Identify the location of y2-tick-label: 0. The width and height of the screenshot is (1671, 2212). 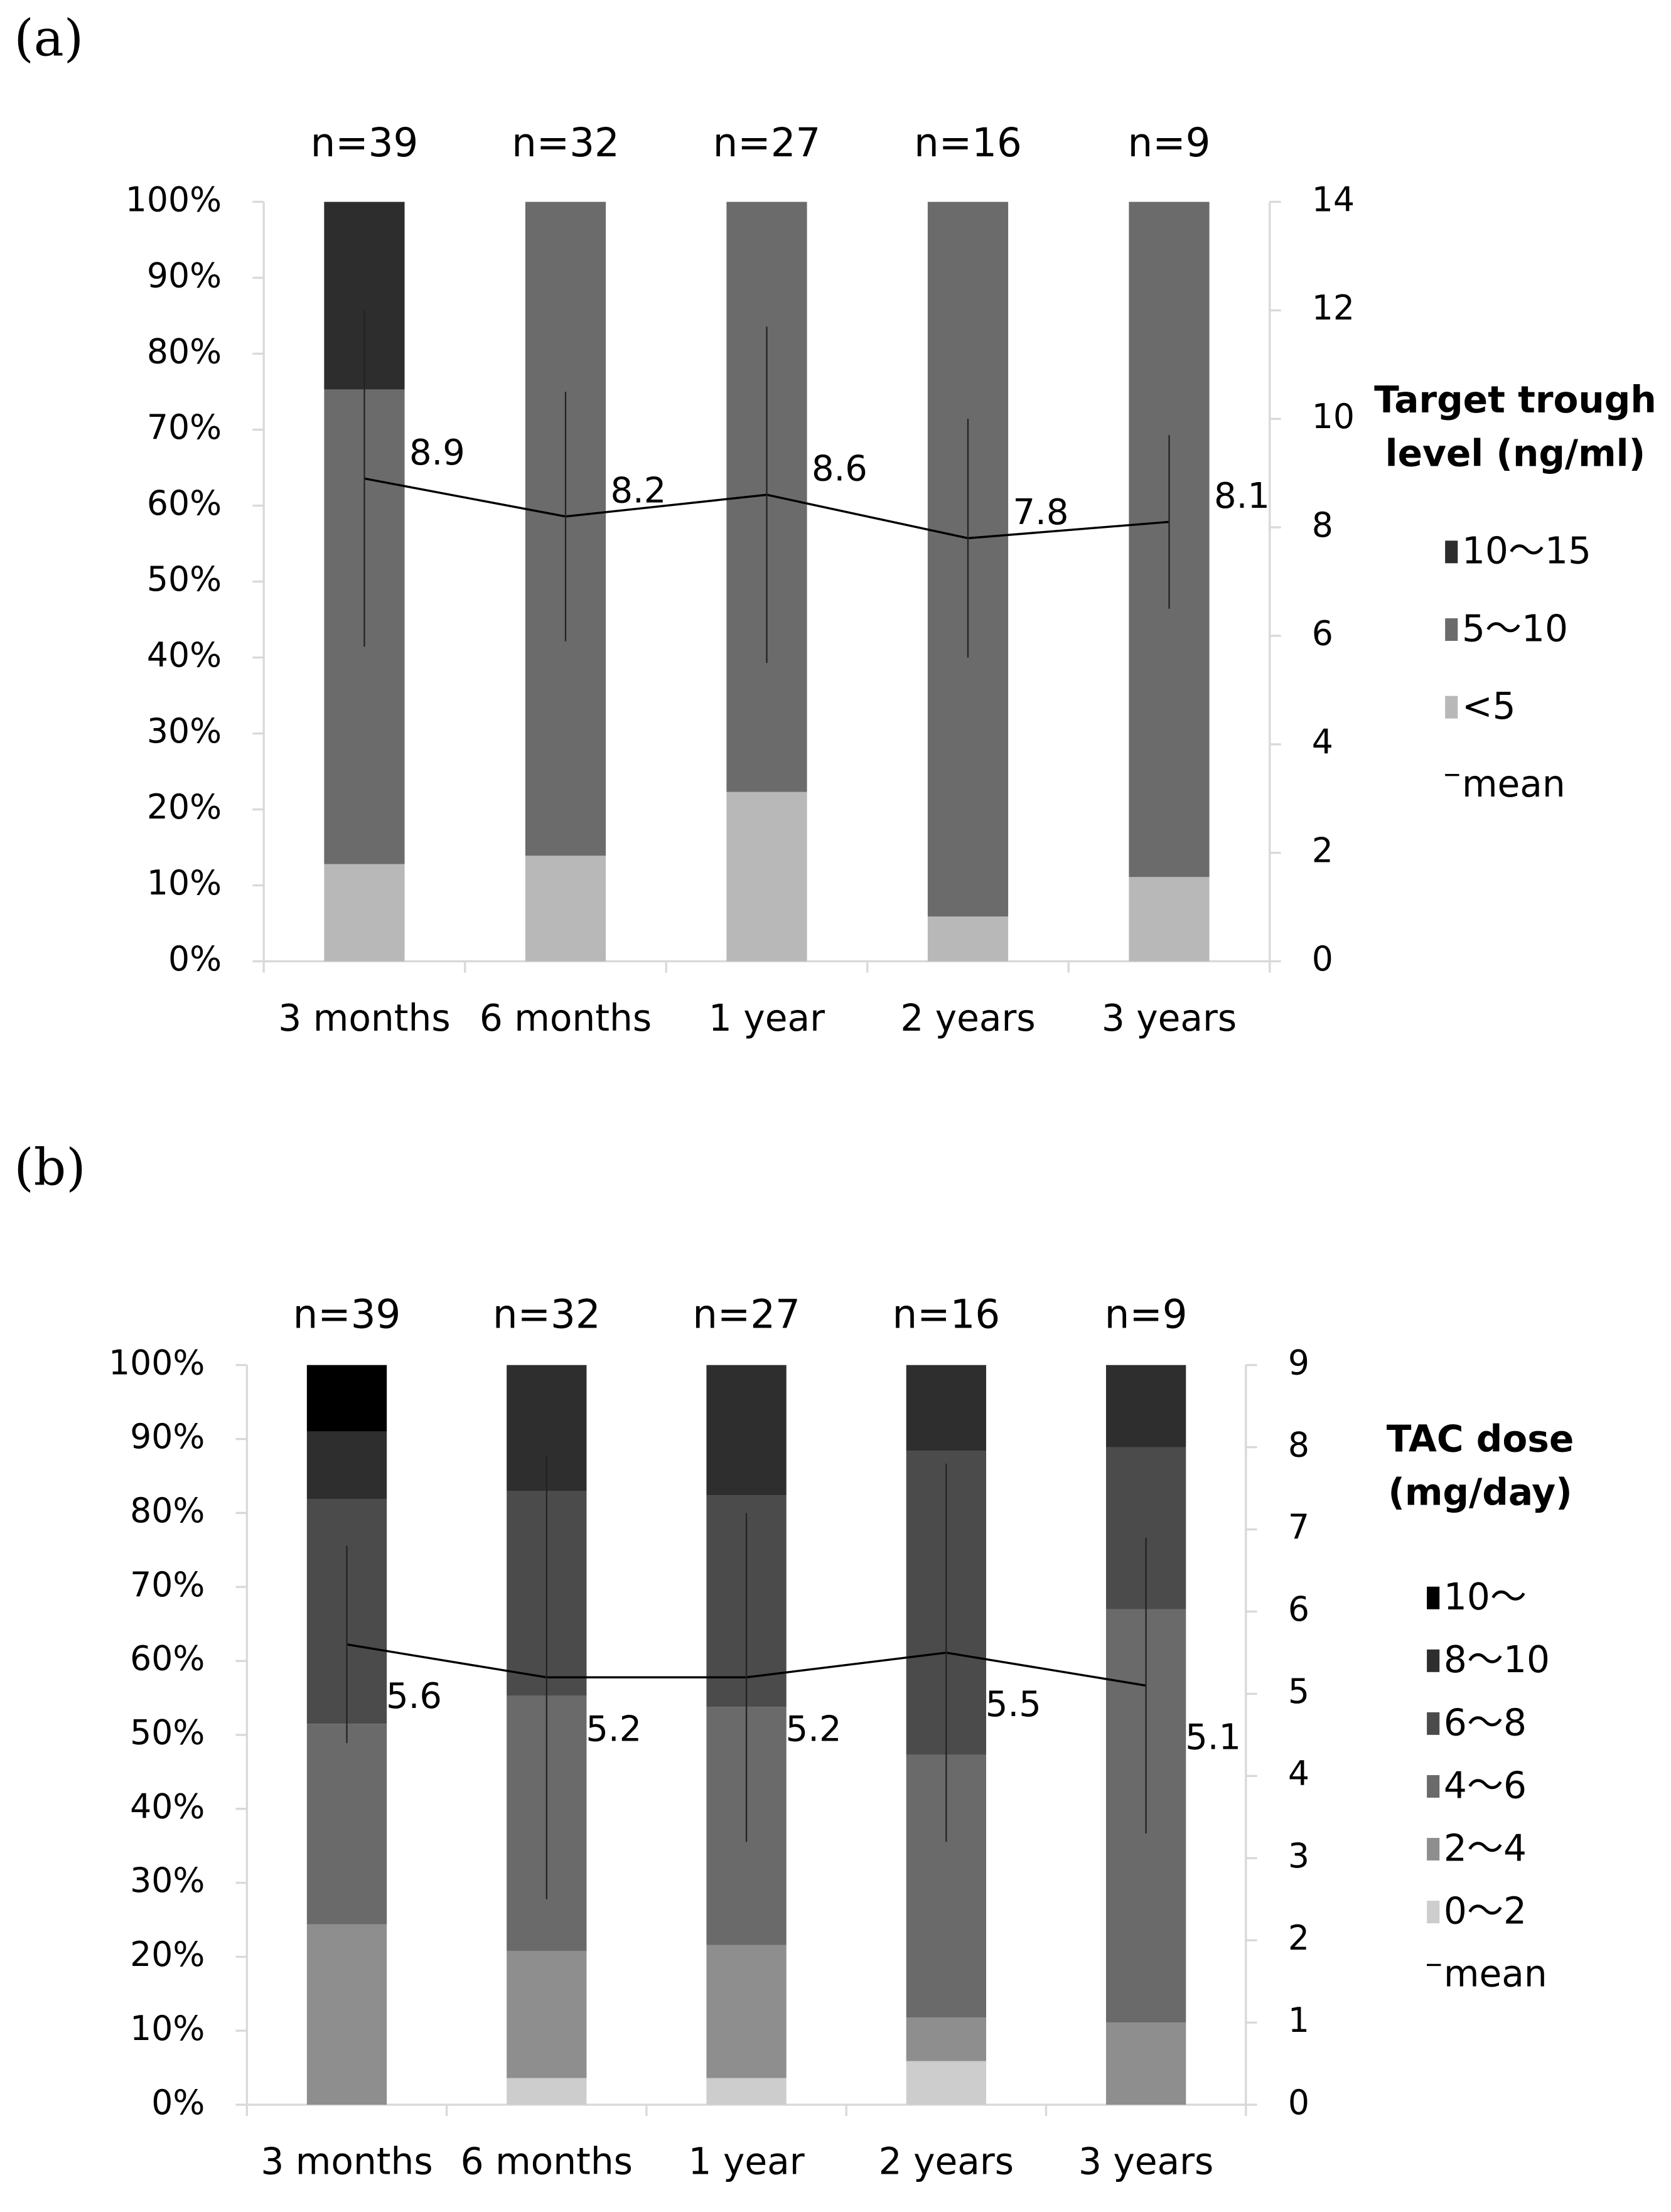
(1323, 959).